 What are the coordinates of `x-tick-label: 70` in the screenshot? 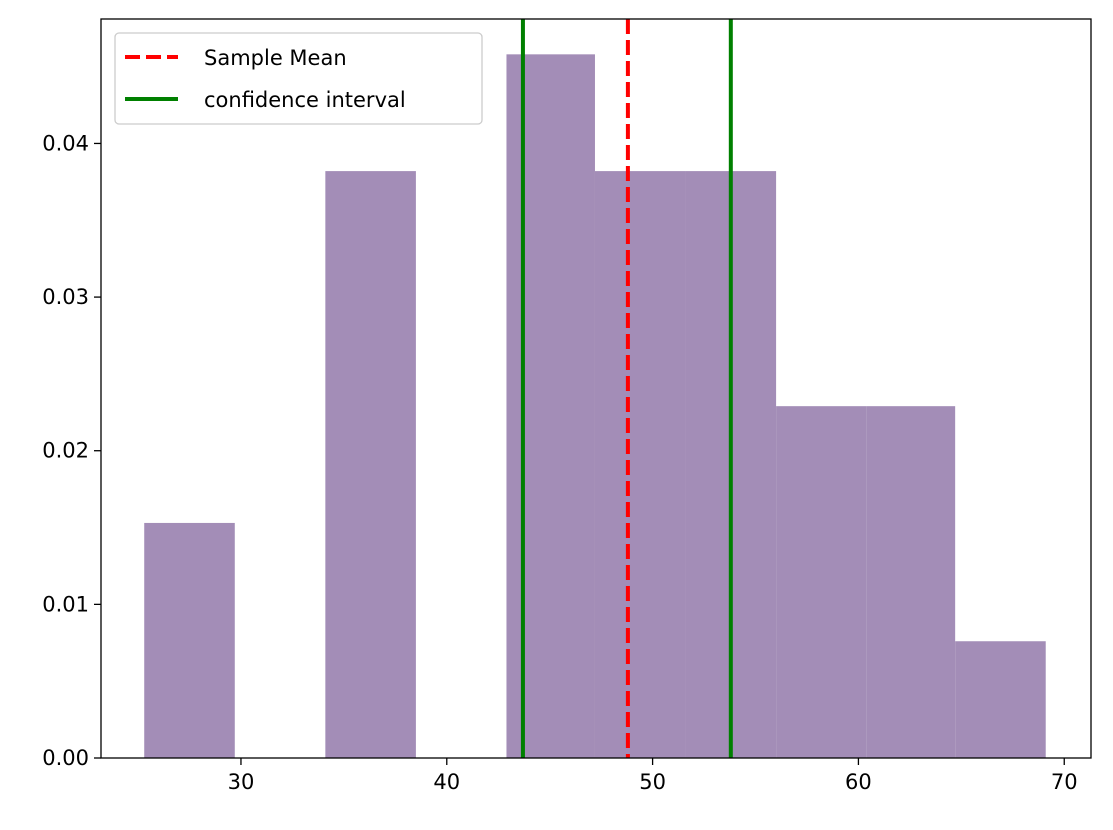 It's located at (1064, 782).